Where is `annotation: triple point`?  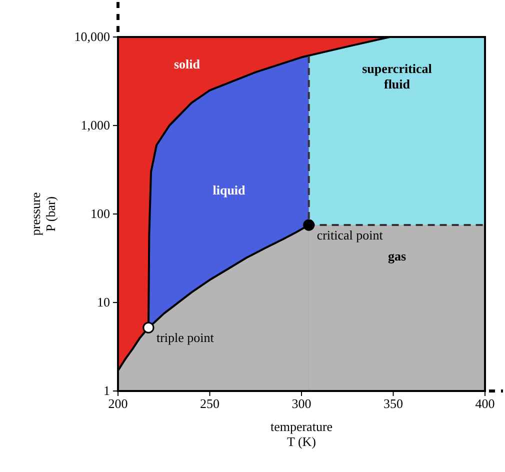
annotation: triple point is located at coordinates (185, 338).